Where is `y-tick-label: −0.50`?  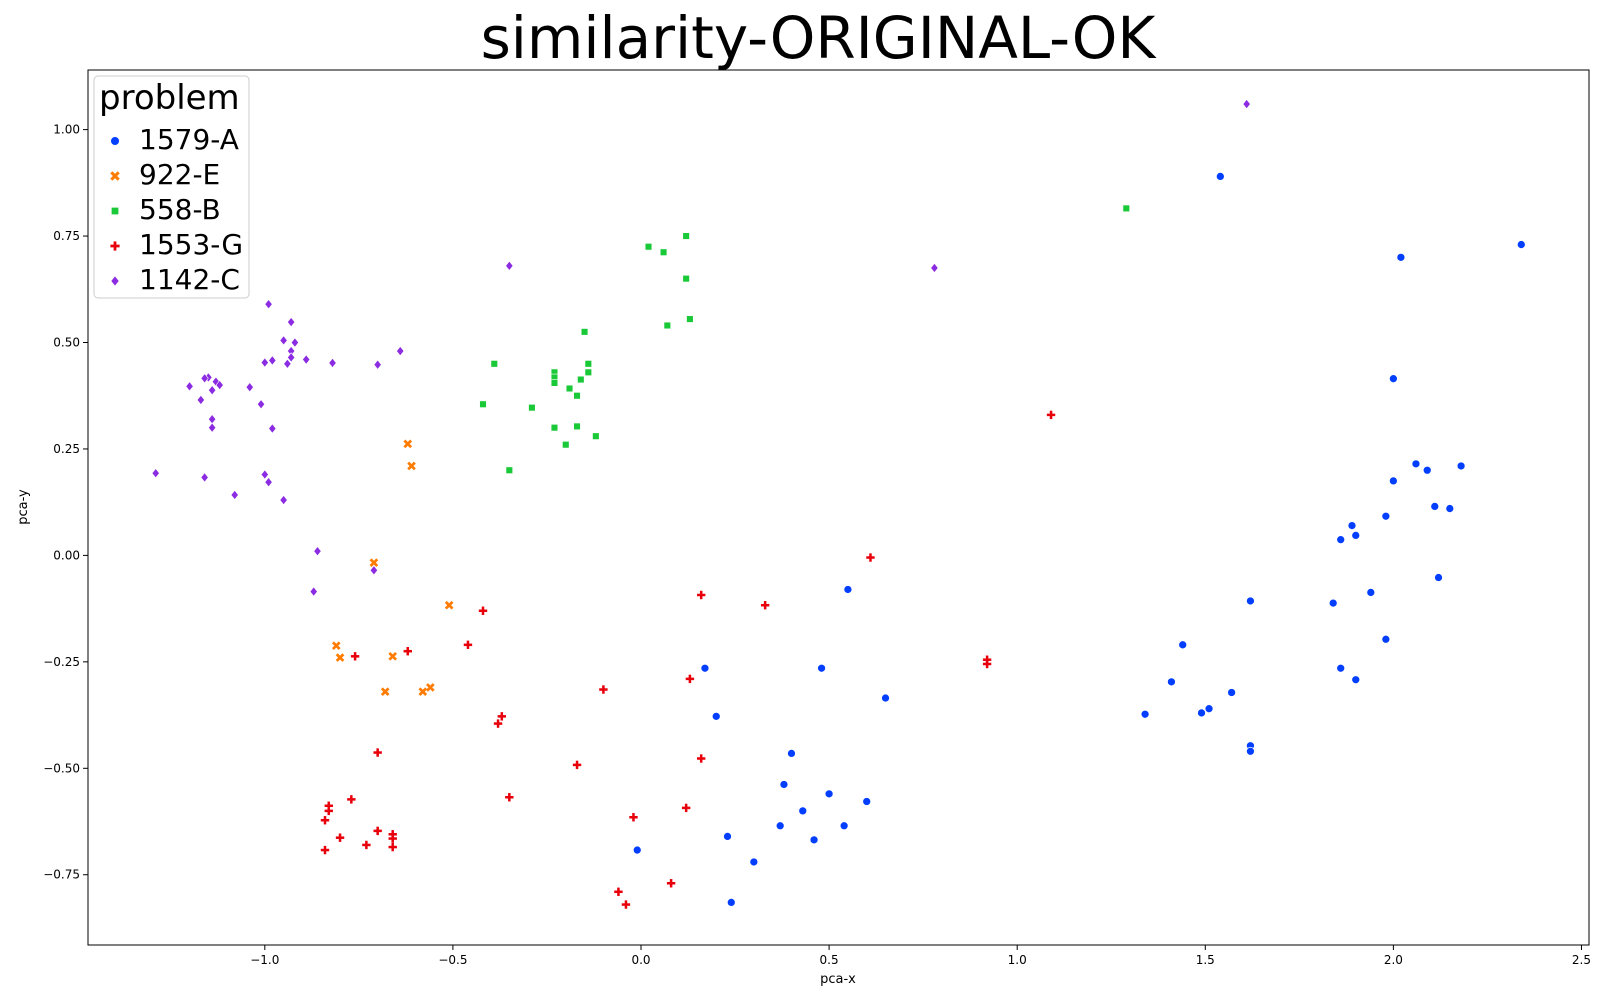 y-tick-label: −0.50 is located at coordinates (61, 768).